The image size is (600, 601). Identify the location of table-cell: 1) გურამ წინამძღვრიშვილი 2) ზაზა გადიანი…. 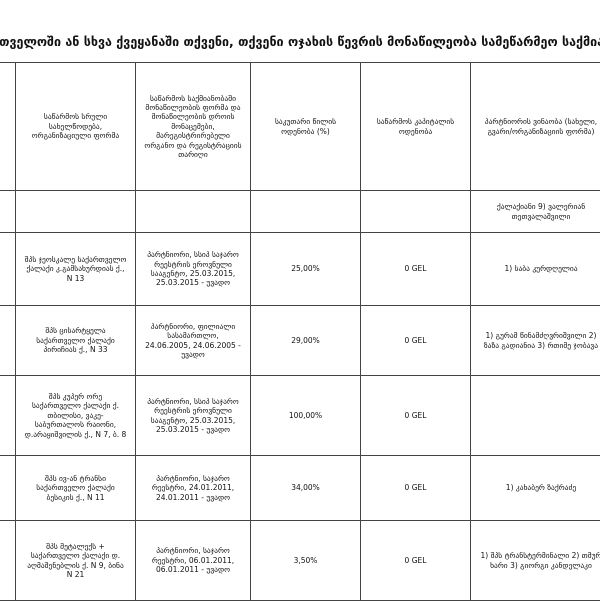
(535, 341).